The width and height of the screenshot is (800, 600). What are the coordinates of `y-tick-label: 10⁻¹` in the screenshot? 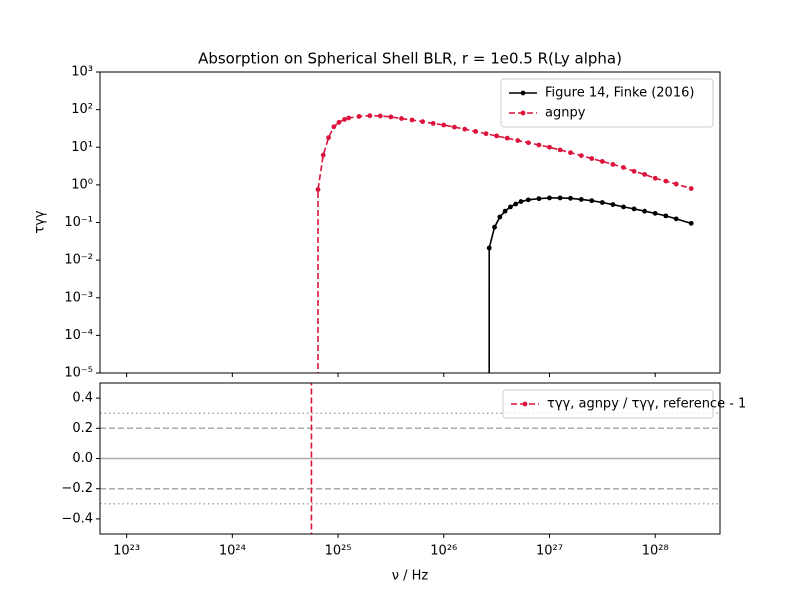 It's located at (78, 222).